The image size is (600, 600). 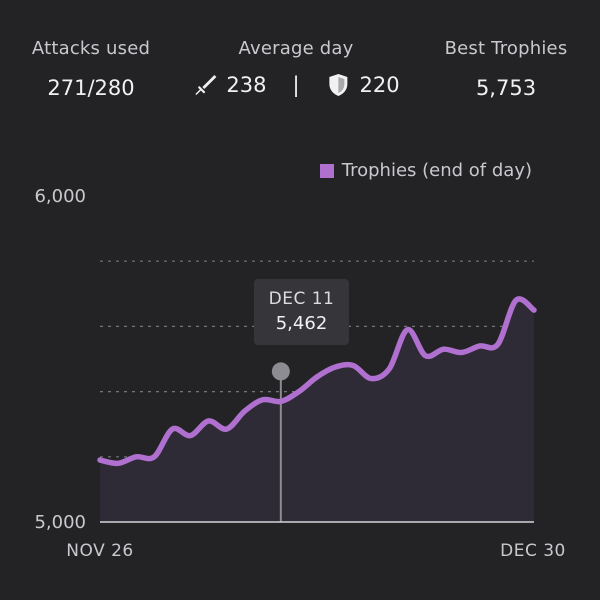 I want to click on average-day-label: Average day, so click(x=296, y=48).